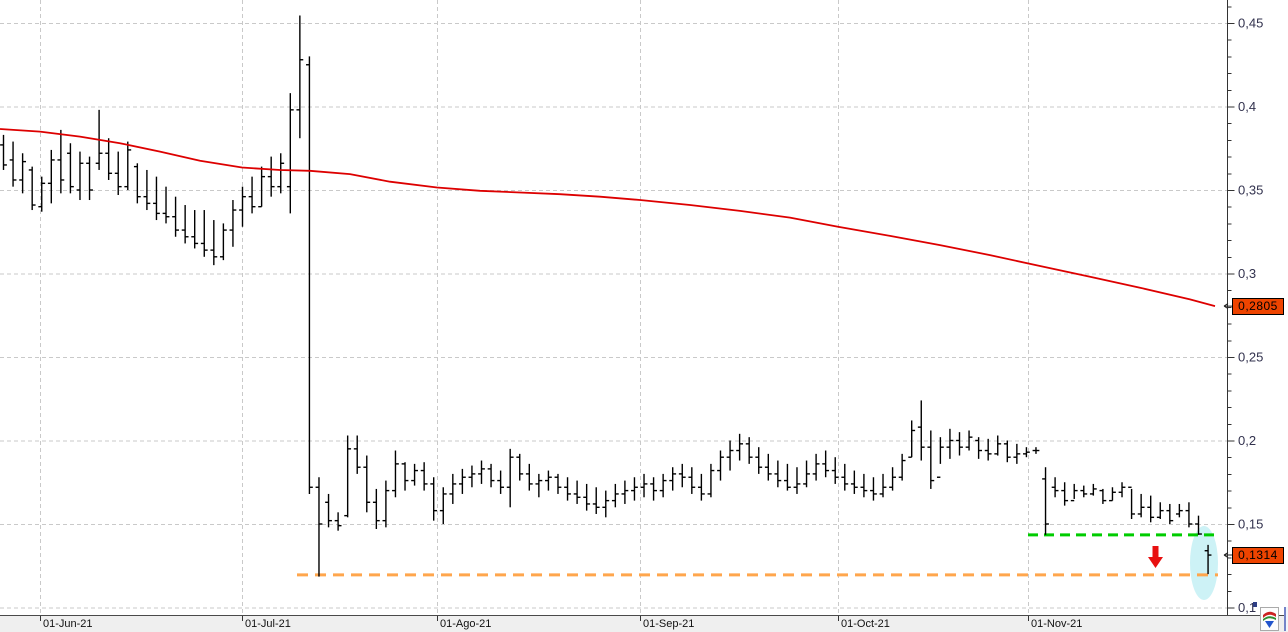 This screenshot has height=632, width=1288. What do you see at coordinates (1155, 557) in the screenshot?
I see `sell-arrow-icon` at bounding box center [1155, 557].